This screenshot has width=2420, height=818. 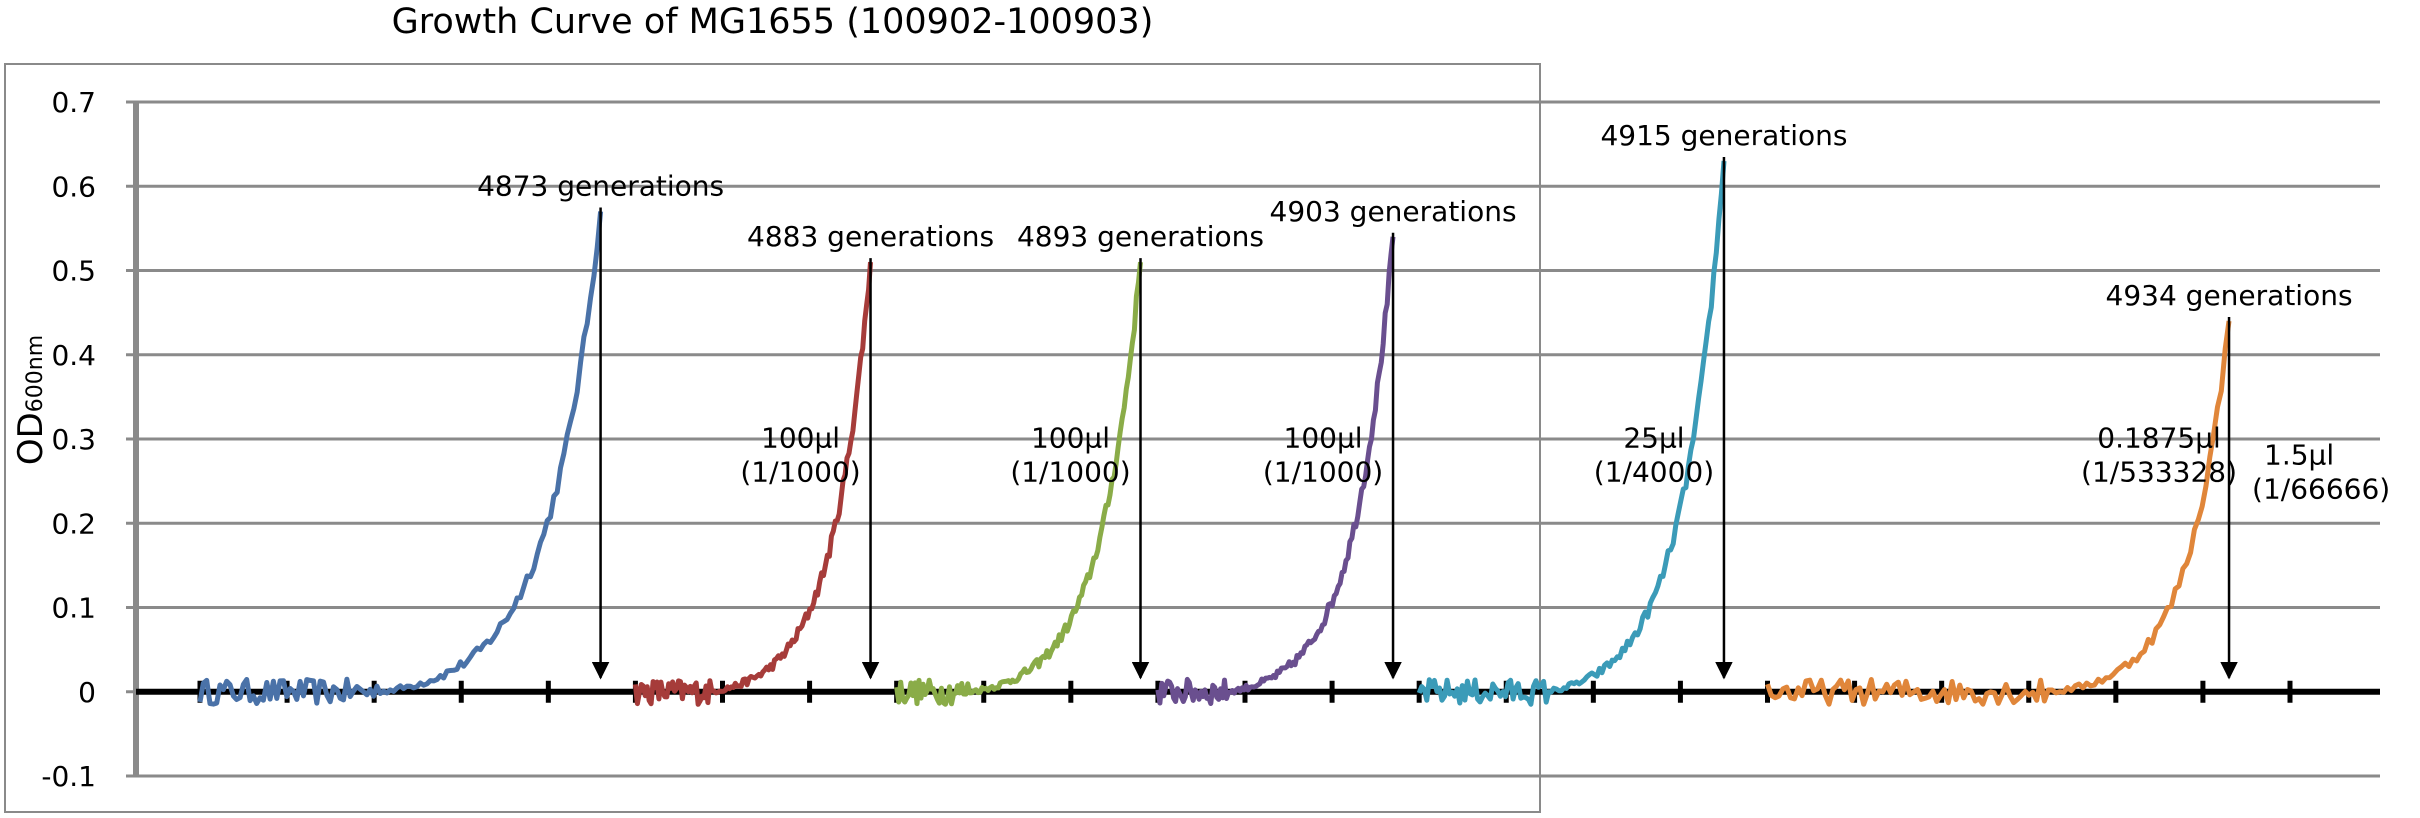 What do you see at coordinates (31, 438) in the screenshot?
I see `y-axis-label-main: OD` at bounding box center [31, 438].